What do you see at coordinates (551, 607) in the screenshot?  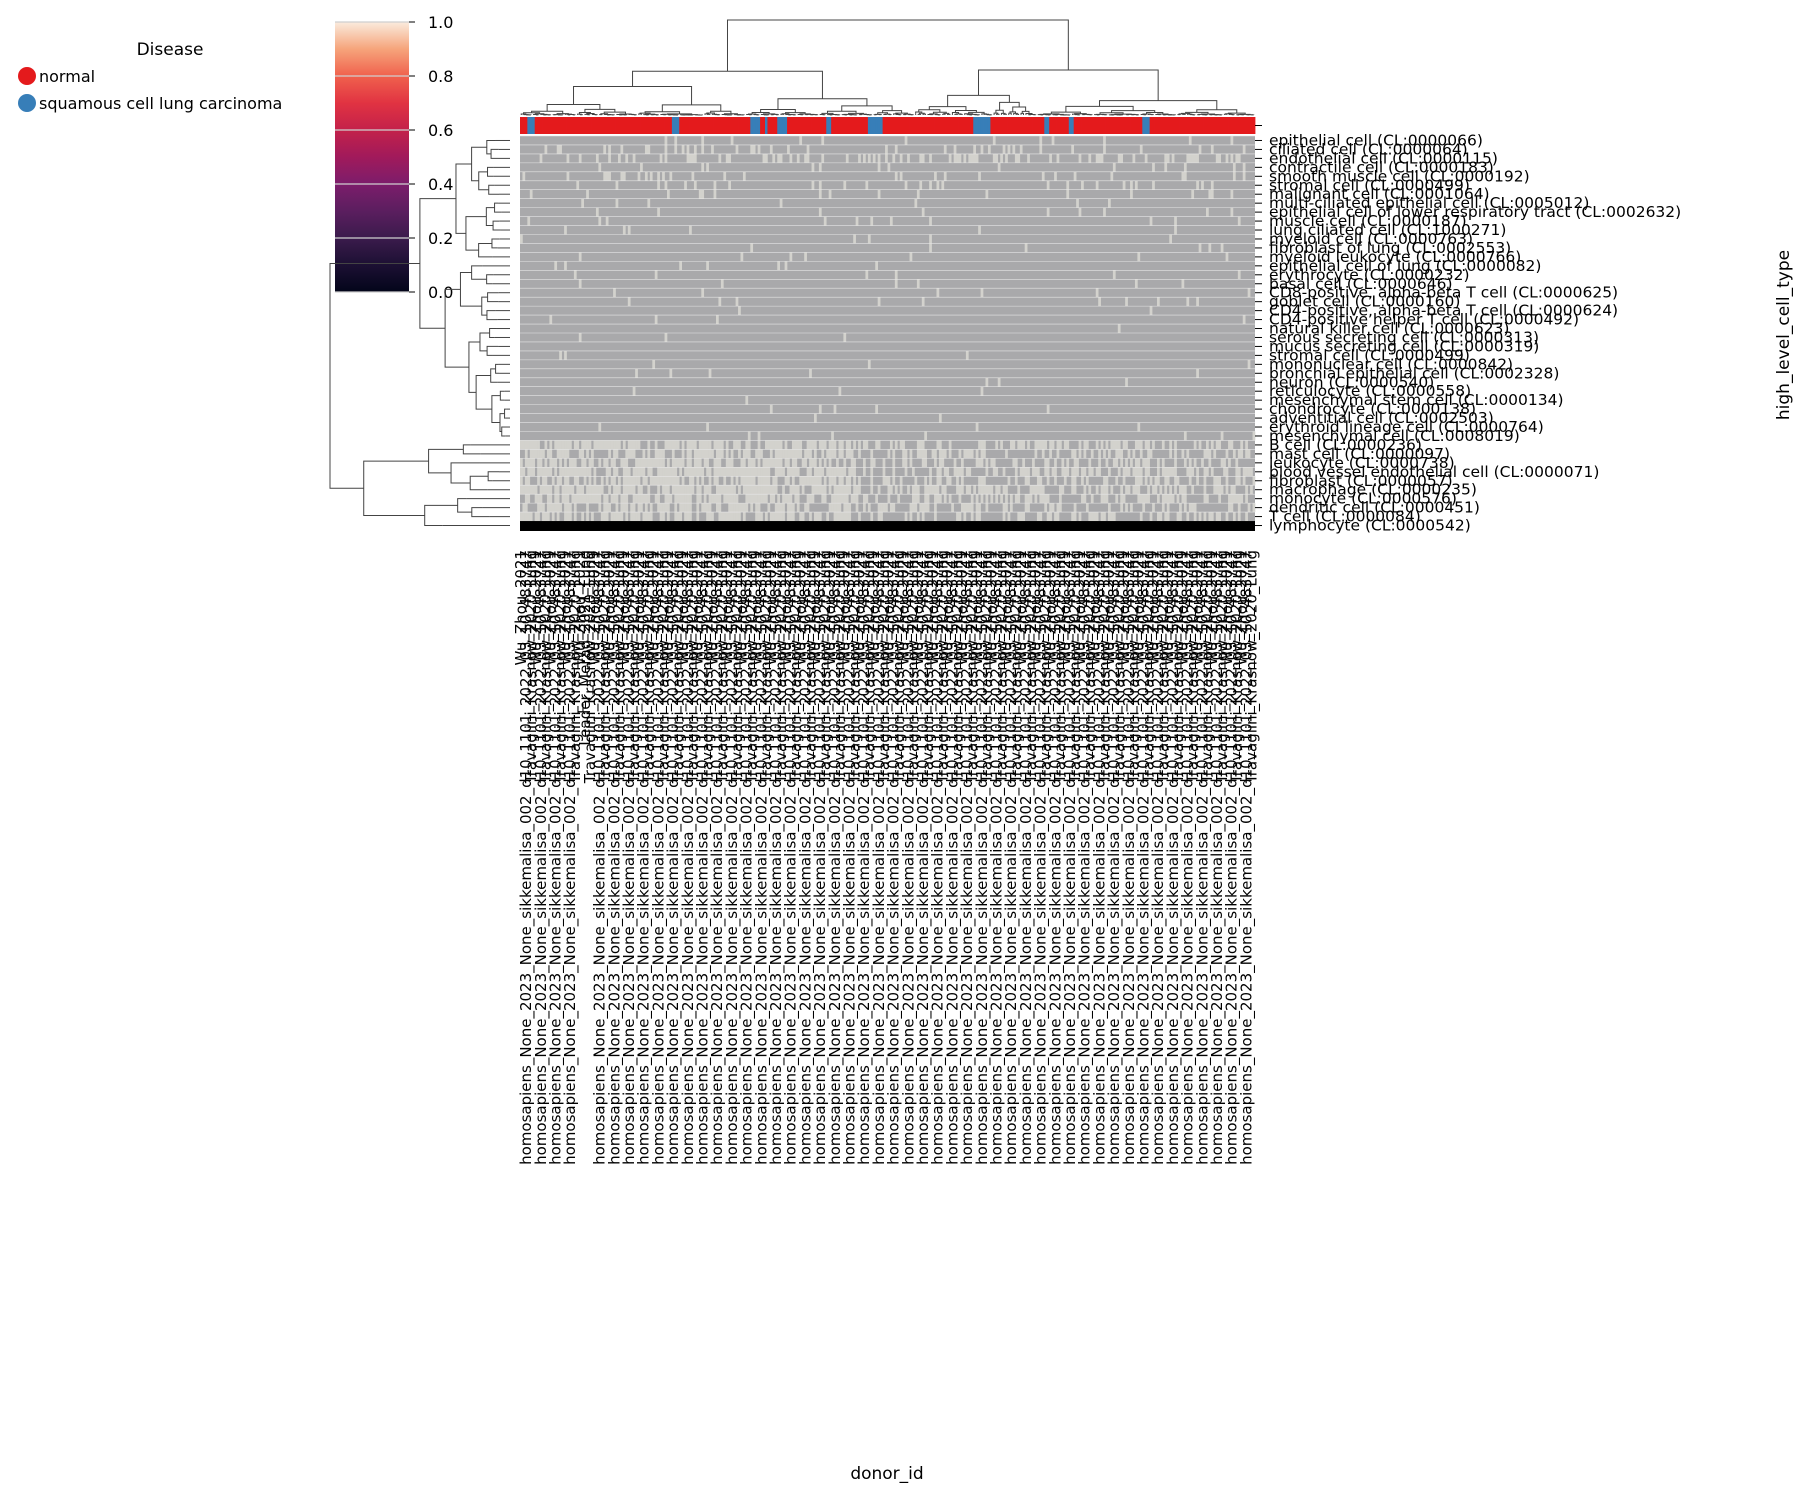 I see `column-label: Wu_Zhou_2021` at bounding box center [551, 607].